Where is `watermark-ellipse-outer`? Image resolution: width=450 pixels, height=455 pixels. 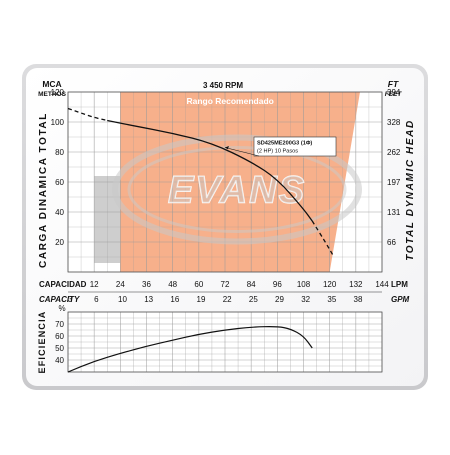
watermark-ellipse-outer is located at coordinates (237, 189).